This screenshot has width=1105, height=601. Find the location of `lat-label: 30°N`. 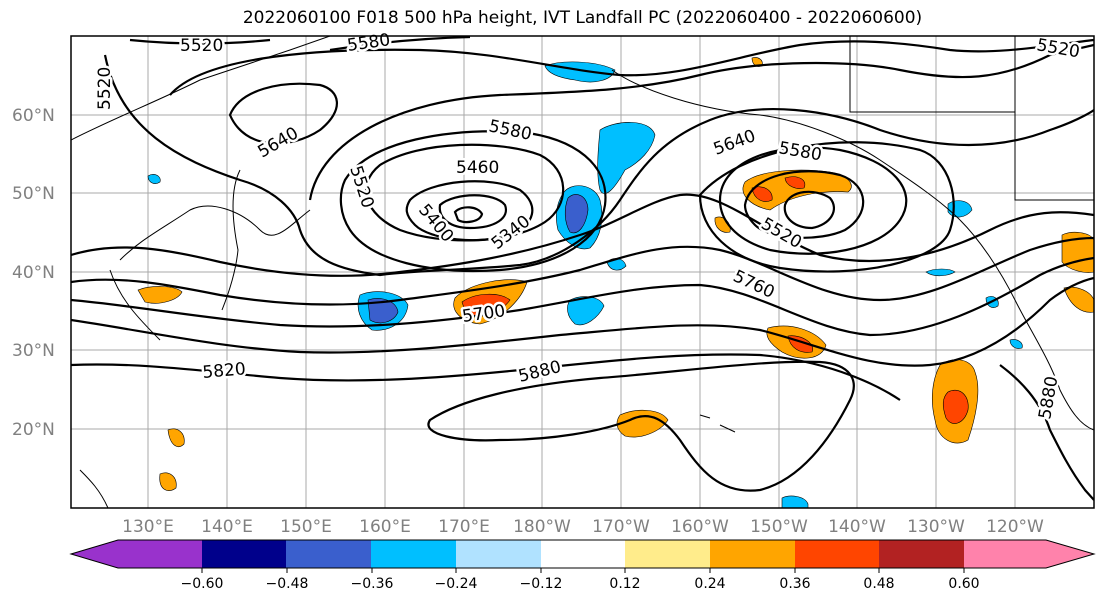

lat-label: 30°N is located at coordinates (33, 351).